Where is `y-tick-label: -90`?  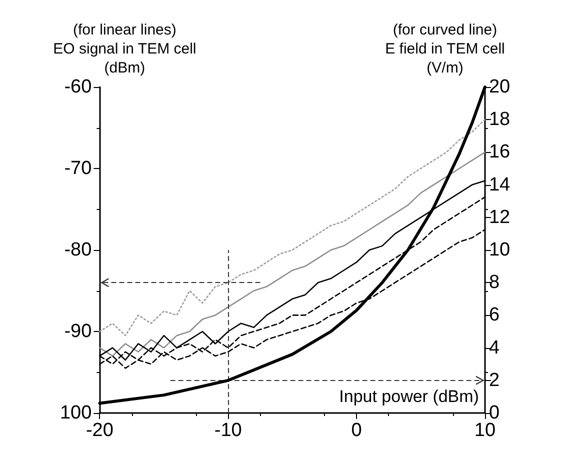
y-tick-label: -90 is located at coordinates (78, 331).